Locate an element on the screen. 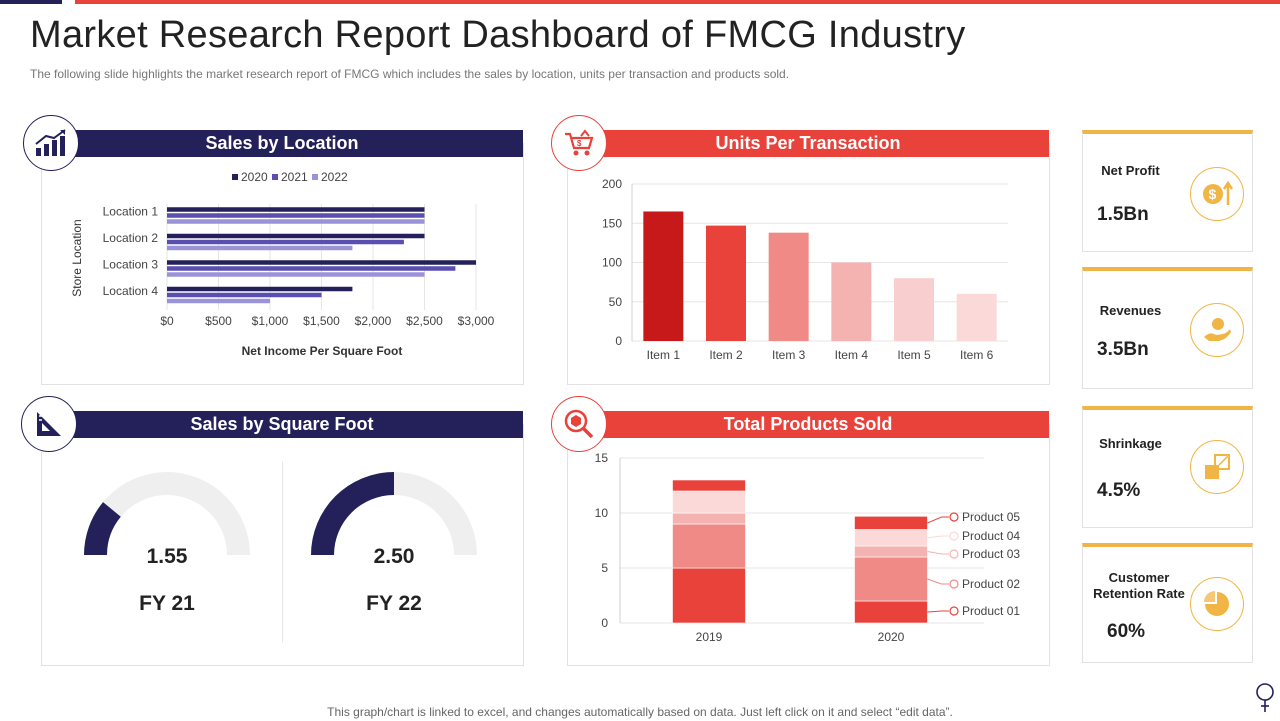 The width and height of the screenshot is (1280, 721). kpi-value: 1.5Bn is located at coordinates (1123, 214).